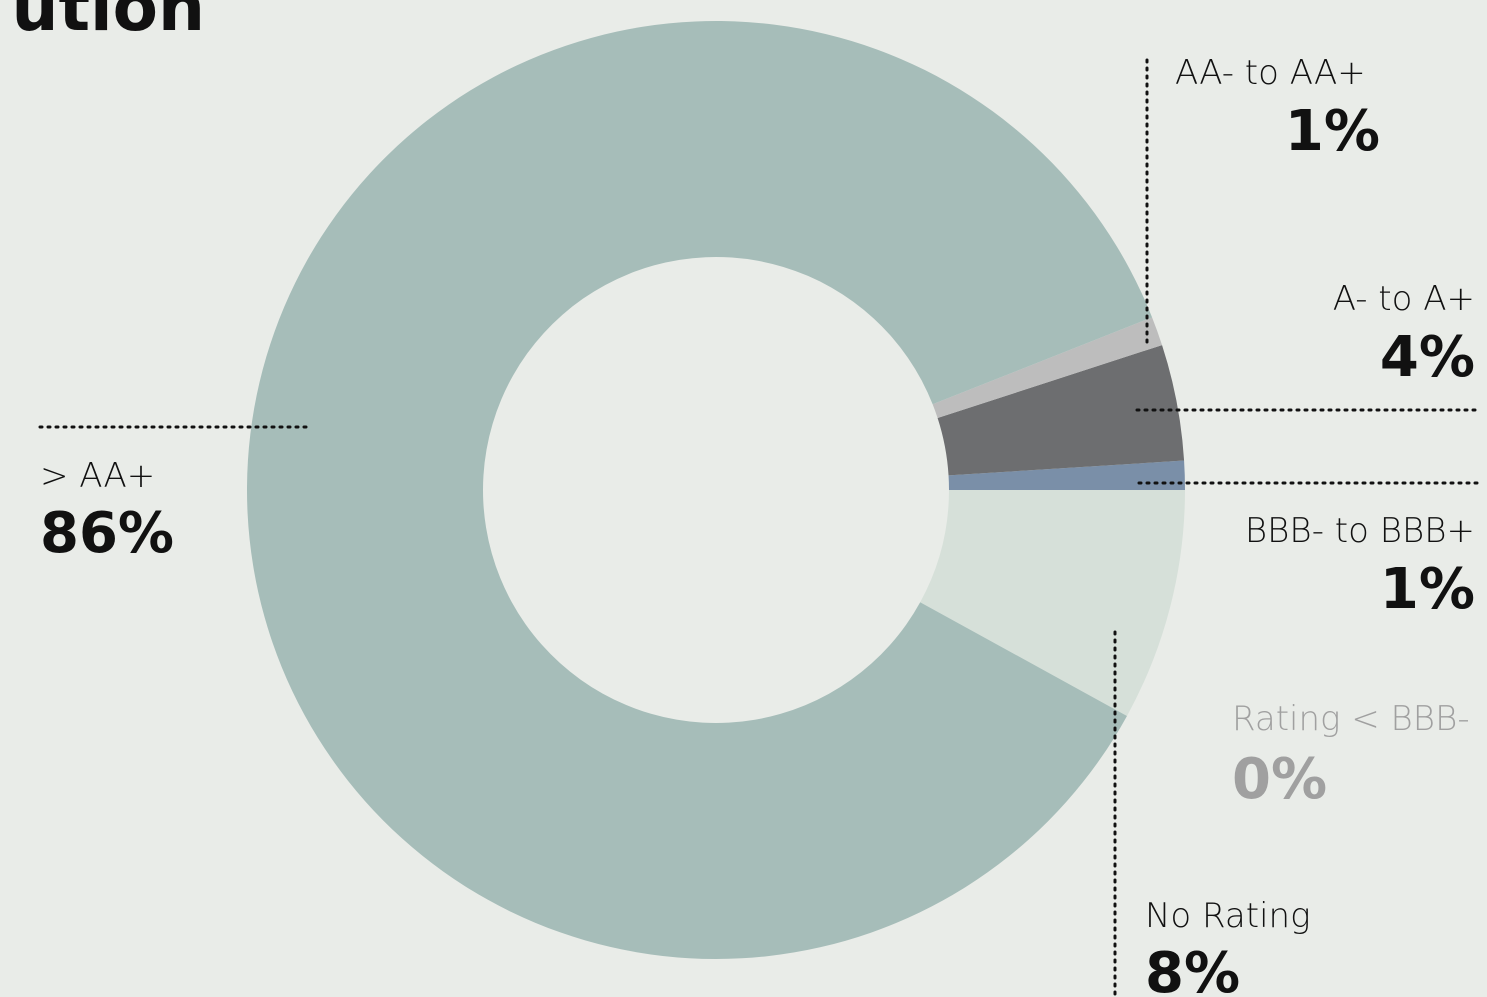 The image size is (1487, 997). Describe the element at coordinates (1192, 969) in the screenshot. I see `value-label: 8%` at that location.